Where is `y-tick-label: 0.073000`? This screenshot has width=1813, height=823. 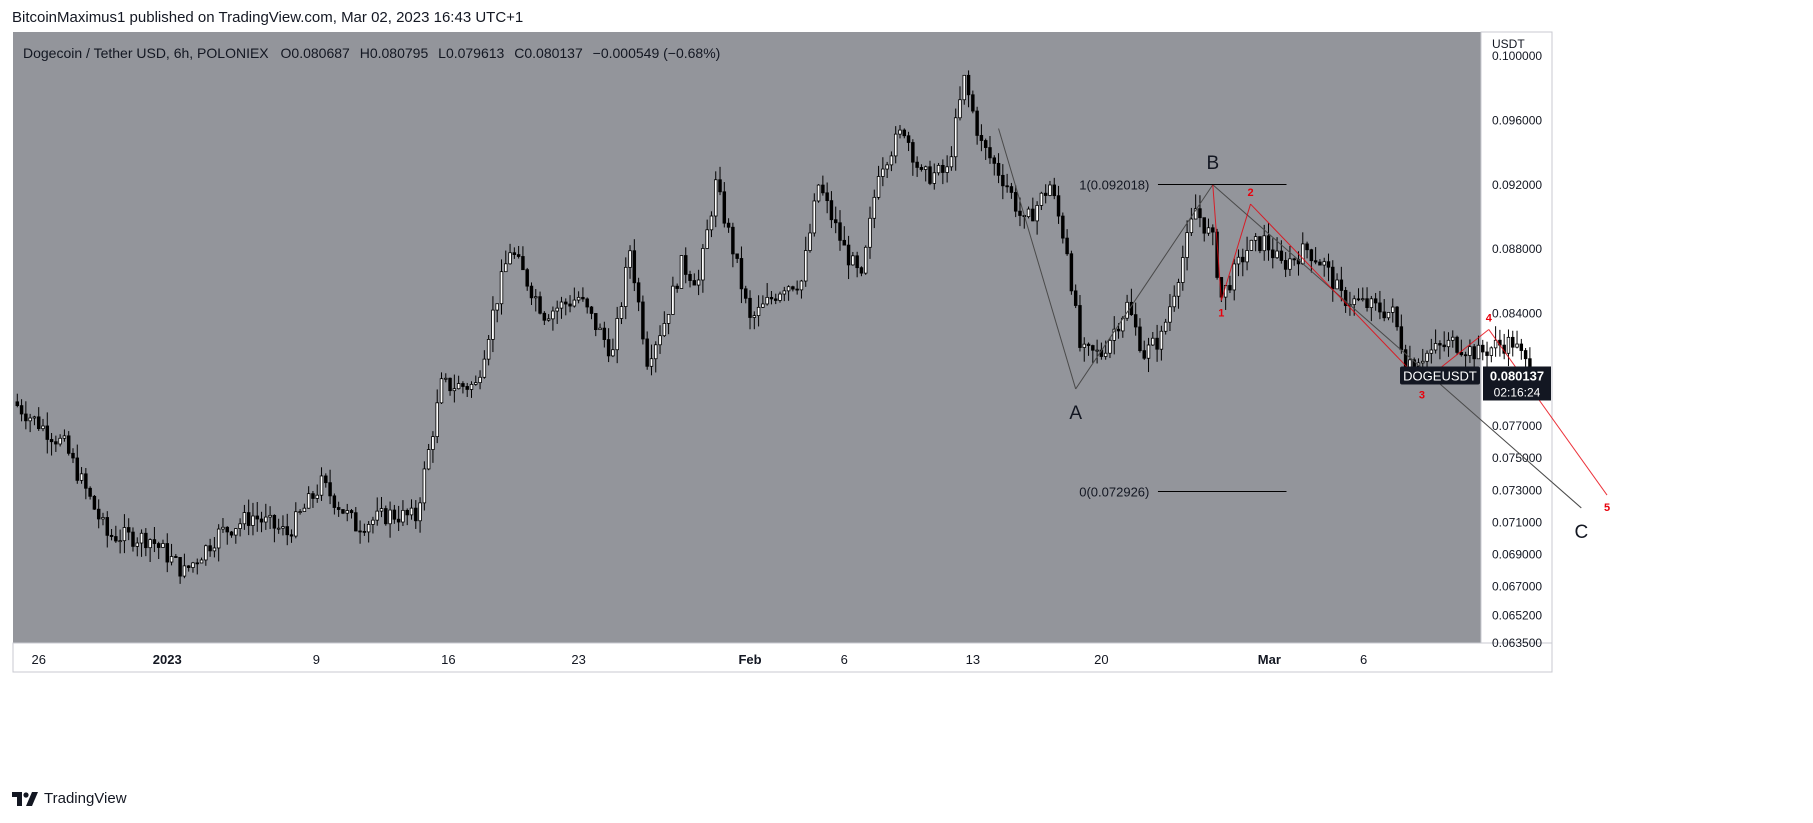 y-tick-label: 0.073000 is located at coordinates (1517, 490).